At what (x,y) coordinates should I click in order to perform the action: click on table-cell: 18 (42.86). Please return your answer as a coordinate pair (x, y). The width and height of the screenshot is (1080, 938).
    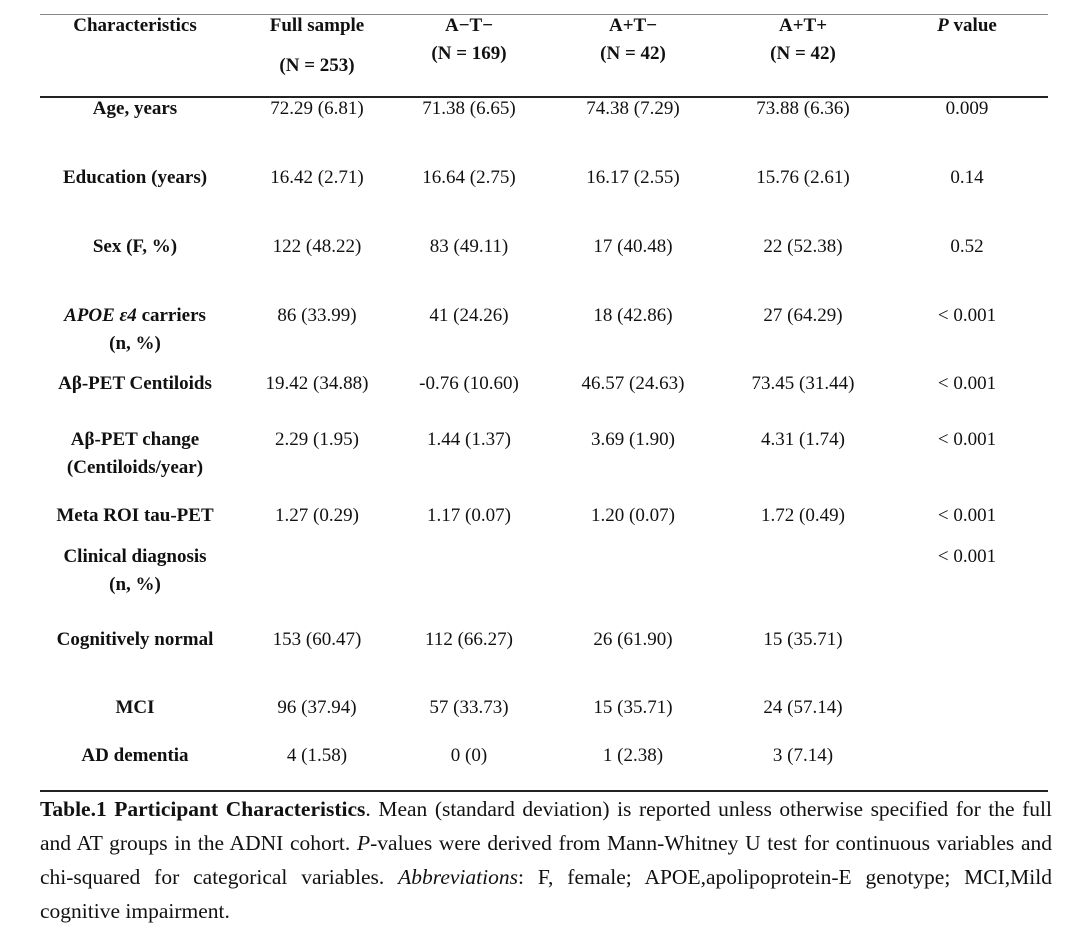
    Looking at the image, I should click on (633, 315).